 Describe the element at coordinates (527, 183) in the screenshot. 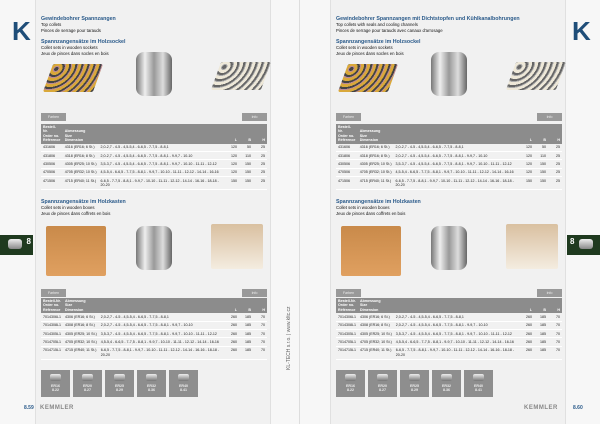

I see `cell-length: 150` at that location.